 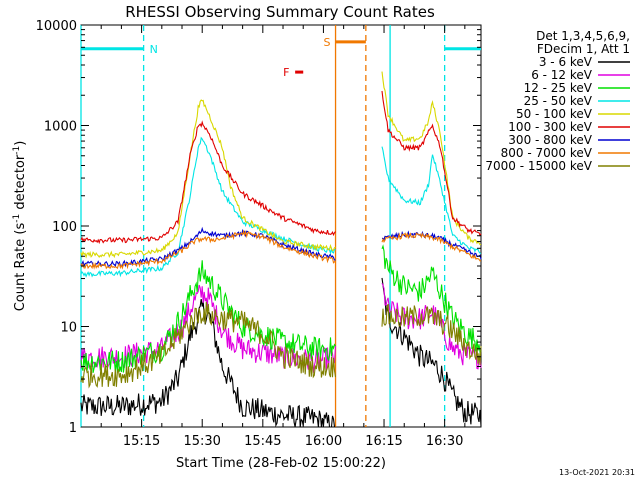 What do you see at coordinates (597, 472) in the screenshot?
I see `timestamp: 13-Oct-2021 20:31` at bounding box center [597, 472].